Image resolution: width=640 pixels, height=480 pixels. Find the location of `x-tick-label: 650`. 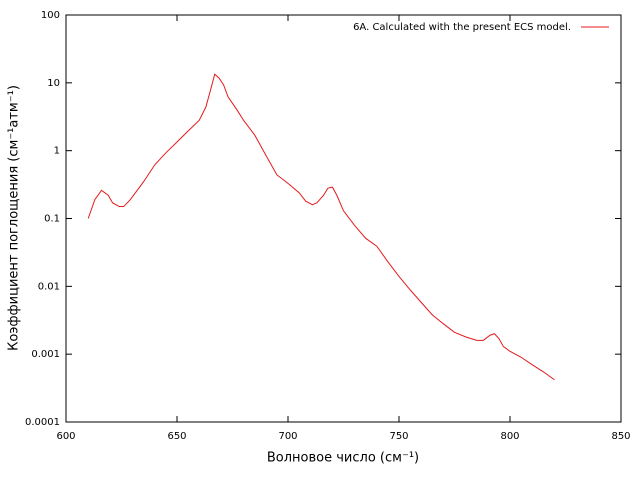

x-tick-label: 650 is located at coordinates (176, 436).